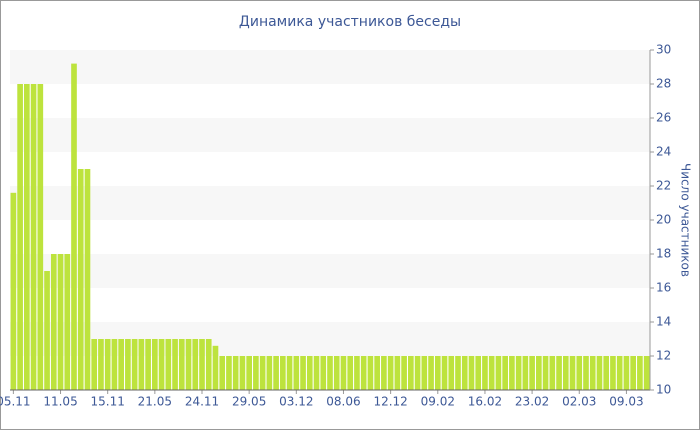 The width and height of the screenshot is (700, 430). What do you see at coordinates (663, 356) in the screenshot?
I see `y-tick-label: 12` at bounding box center [663, 356].